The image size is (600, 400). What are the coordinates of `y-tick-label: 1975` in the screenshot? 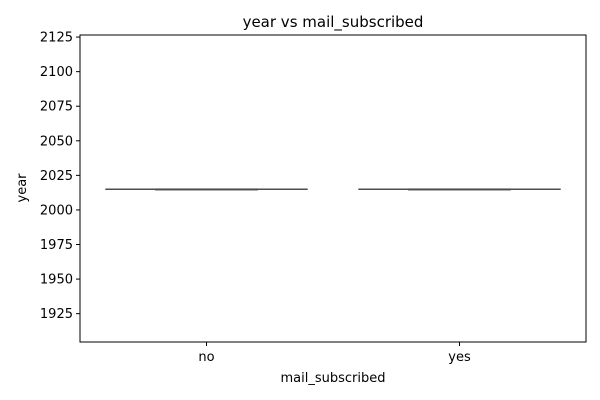 It's located at (56, 245).